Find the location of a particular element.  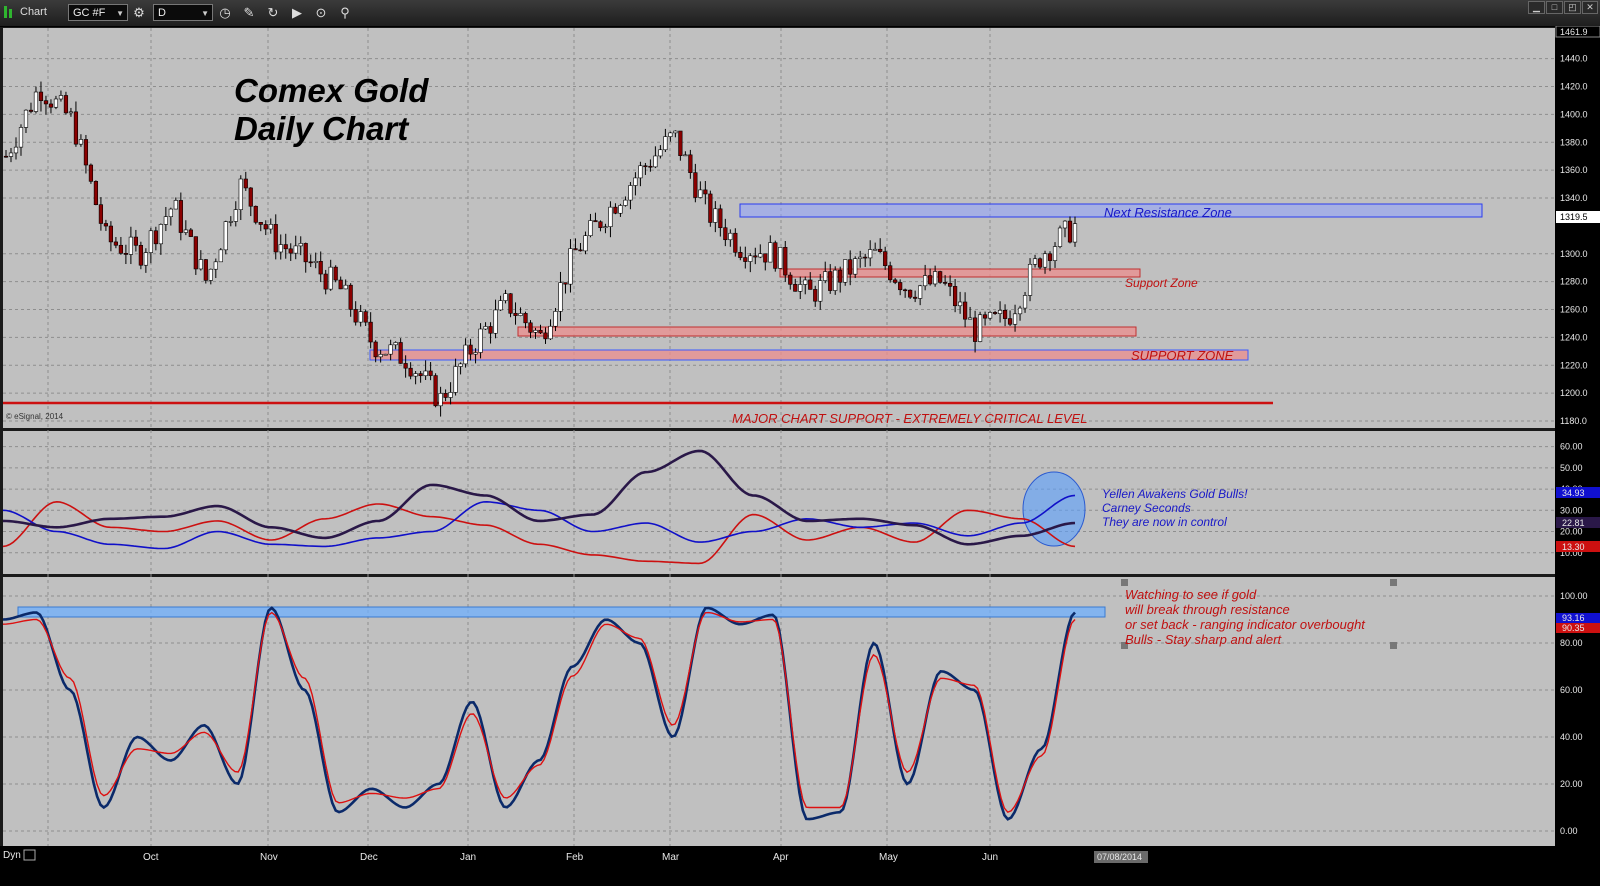

dmi-note-line2: Carney Seconds is located at coordinates (1146, 508).